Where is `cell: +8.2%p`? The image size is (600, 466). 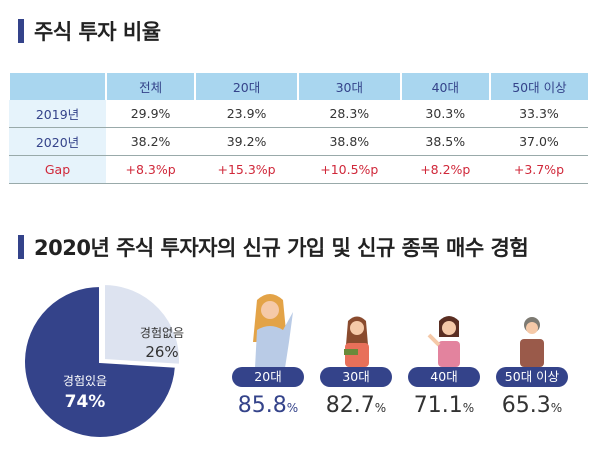
cell: +8.2%p is located at coordinates (445, 169).